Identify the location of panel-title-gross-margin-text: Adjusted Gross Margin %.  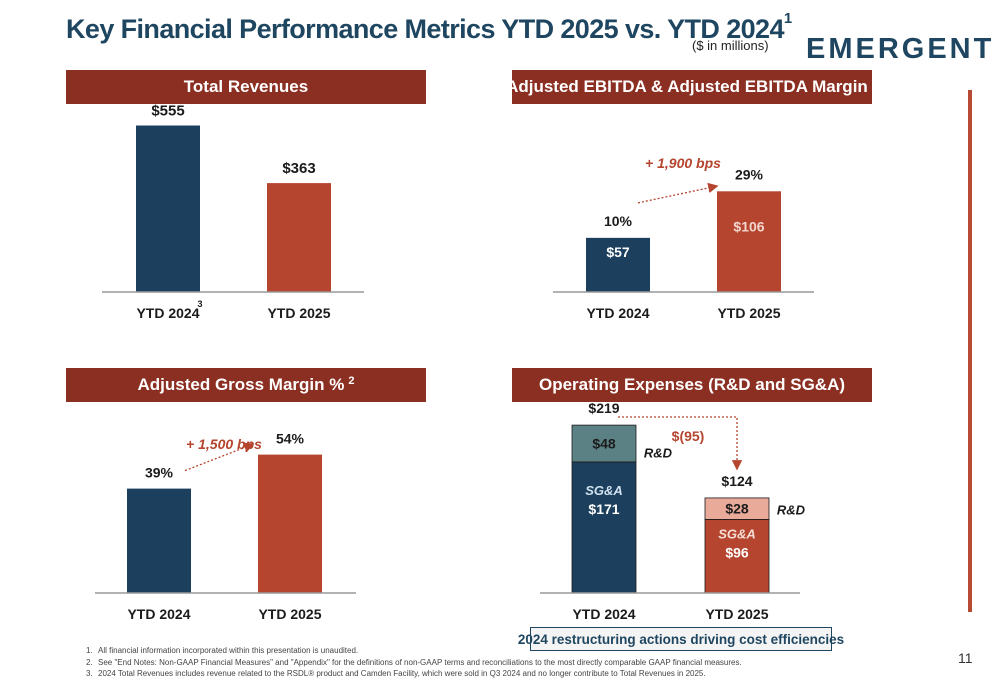
(241, 384).